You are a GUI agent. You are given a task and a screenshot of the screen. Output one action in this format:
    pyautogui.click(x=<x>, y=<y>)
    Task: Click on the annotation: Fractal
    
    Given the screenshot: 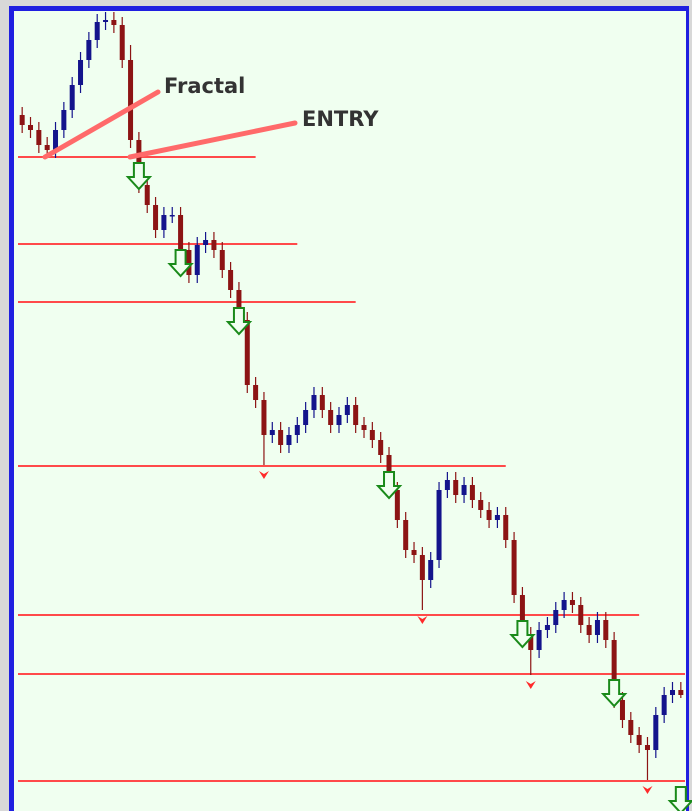 What is the action you would take?
    pyautogui.click(x=204, y=86)
    